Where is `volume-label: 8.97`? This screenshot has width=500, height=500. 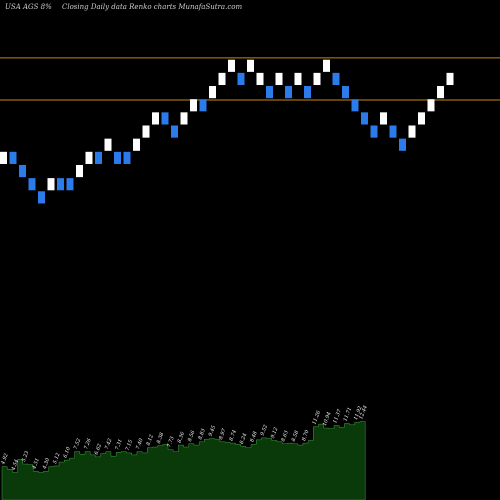
volume-label: 8.97 is located at coordinates (223, 433).